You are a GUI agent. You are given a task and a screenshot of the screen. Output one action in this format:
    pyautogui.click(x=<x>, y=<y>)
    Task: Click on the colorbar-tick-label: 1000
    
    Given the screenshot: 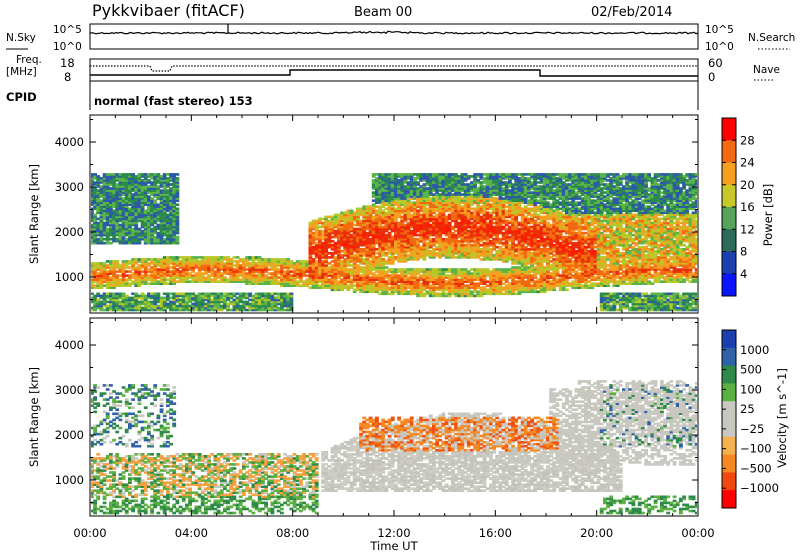 What is the action you would take?
    pyautogui.click(x=754, y=350)
    